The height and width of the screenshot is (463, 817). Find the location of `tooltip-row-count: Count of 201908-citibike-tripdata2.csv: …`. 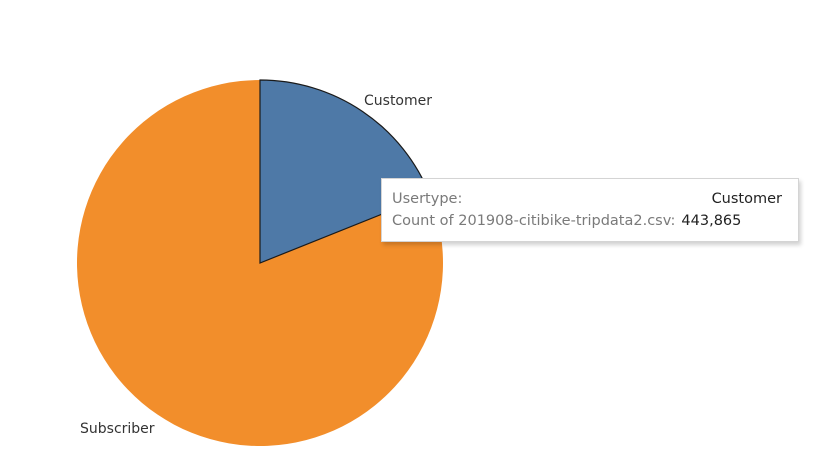

tooltip-row-count: Count of 201908-citibike-tripdata2.csv: … is located at coordinates (590, 224).